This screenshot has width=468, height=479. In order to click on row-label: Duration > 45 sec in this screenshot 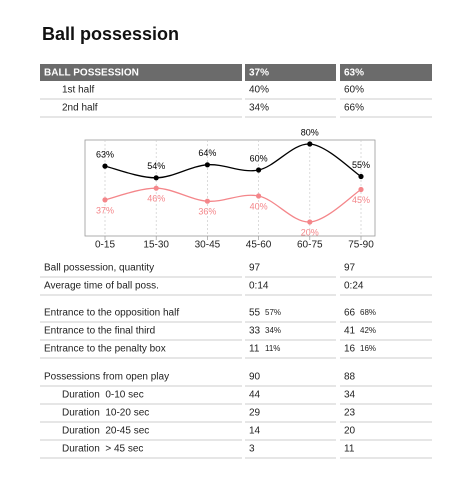, I will do `click(102, 449)`.